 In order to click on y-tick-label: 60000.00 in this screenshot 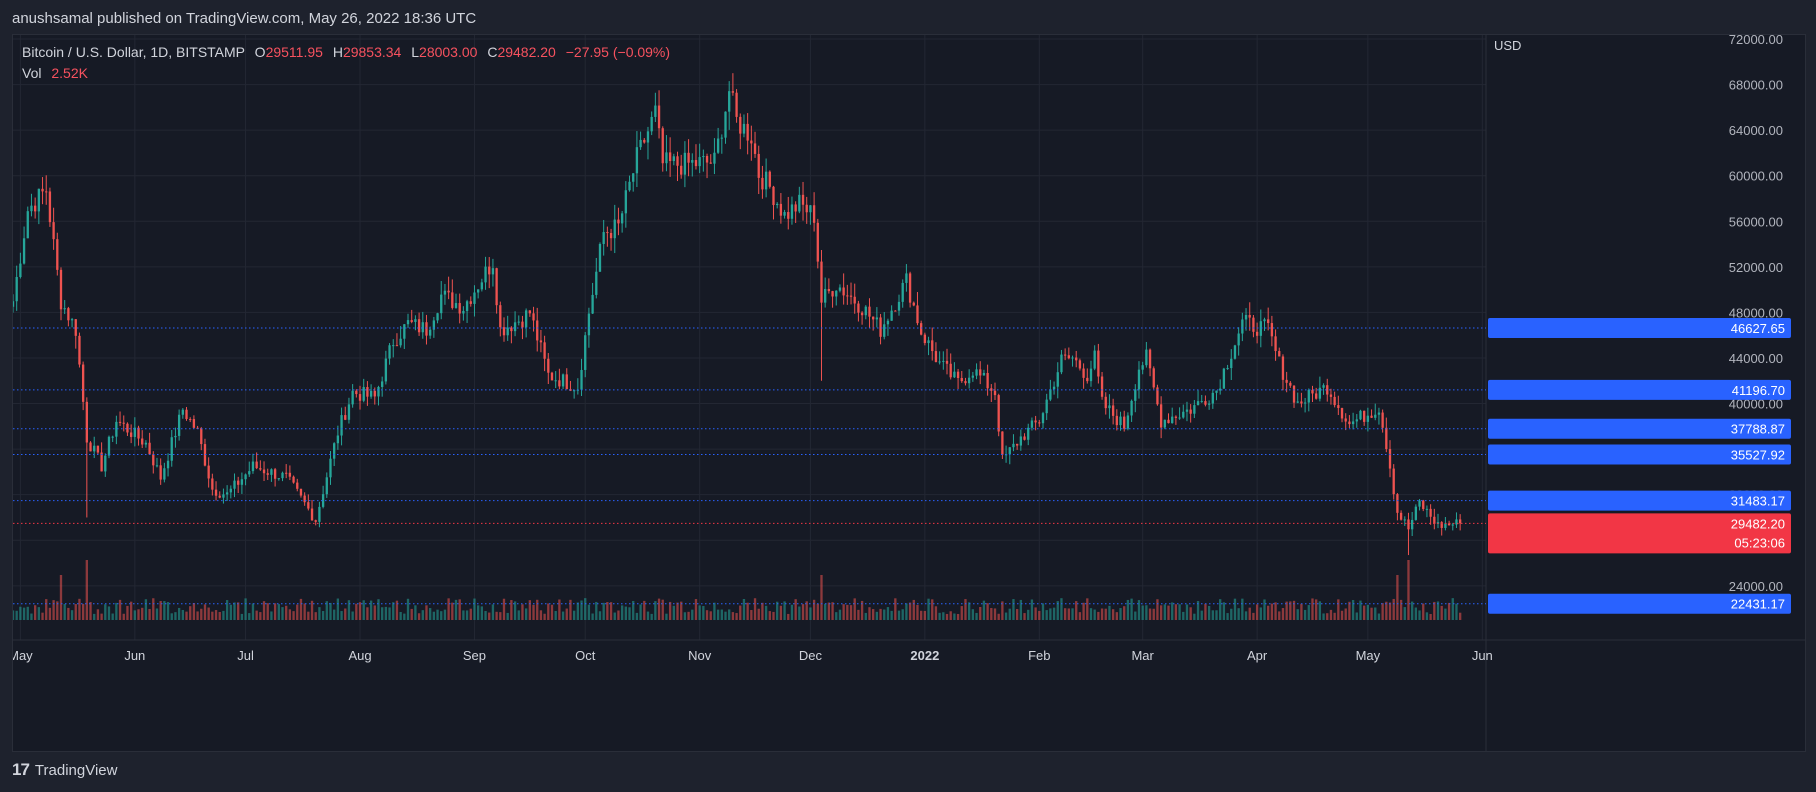, I will do `click(1756, 176)`.